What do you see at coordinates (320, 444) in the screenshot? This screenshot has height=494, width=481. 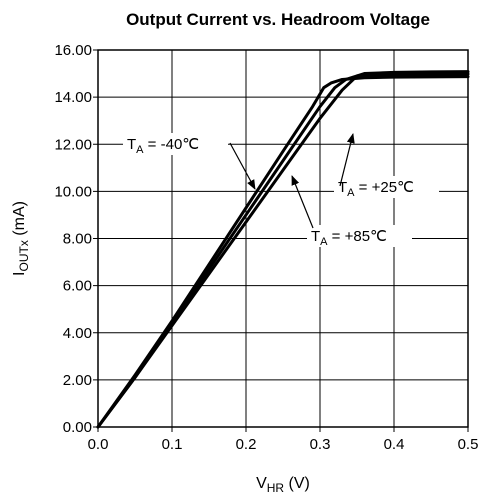 I see `x-tick-label: 0.3` at bounding box center [320, 444].